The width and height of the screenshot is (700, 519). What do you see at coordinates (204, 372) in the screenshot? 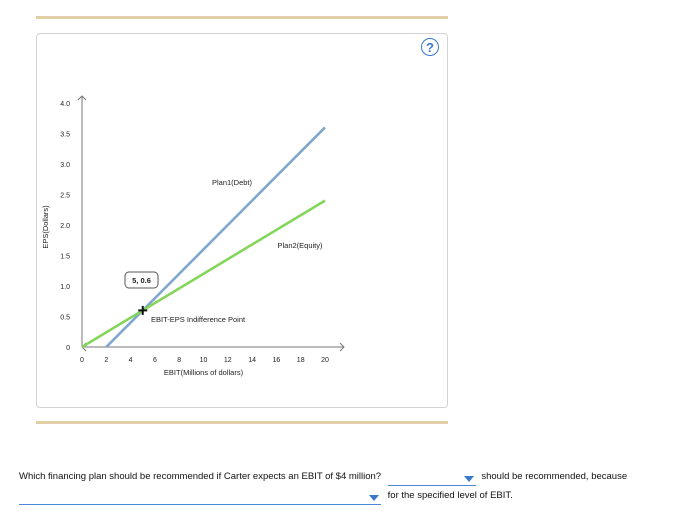
I see `x-axis-title: EBIT(Millions of dollars)` at bounding box center [204, 372].